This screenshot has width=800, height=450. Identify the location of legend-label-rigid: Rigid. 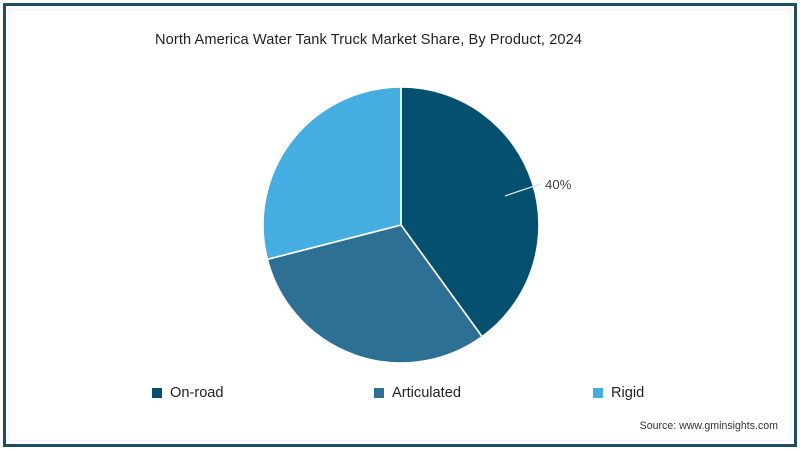
(628, 393).